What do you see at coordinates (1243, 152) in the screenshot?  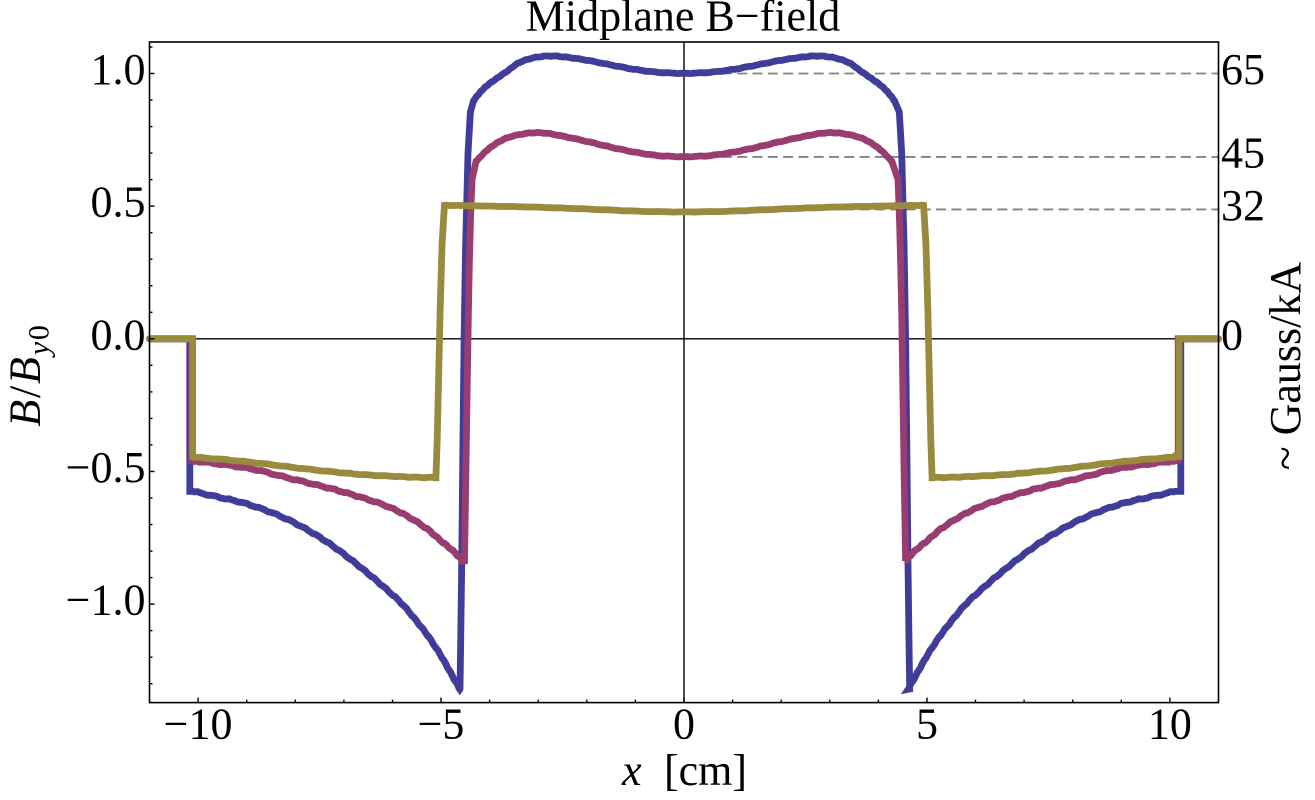 I see `svg-text: 45` at bounding box center [1243, 152].